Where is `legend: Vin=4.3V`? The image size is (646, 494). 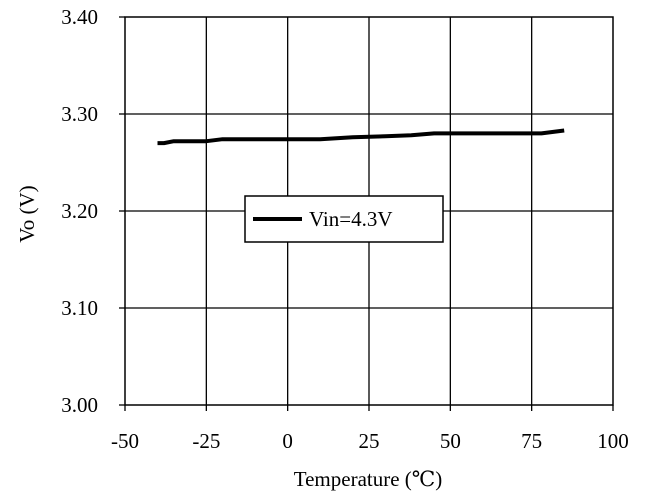 legend: Vin=4.3V is located at coordinates (344, 219).